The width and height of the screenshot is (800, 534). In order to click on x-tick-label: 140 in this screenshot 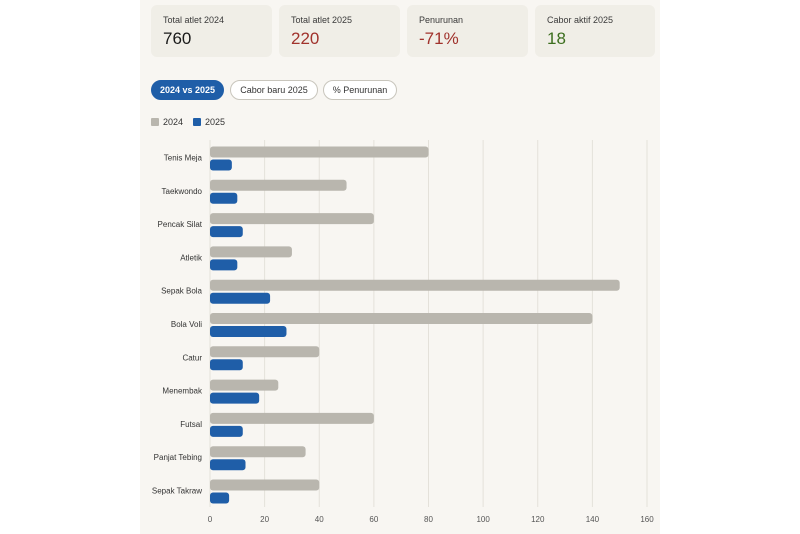, I will do `click(593, 519)`.